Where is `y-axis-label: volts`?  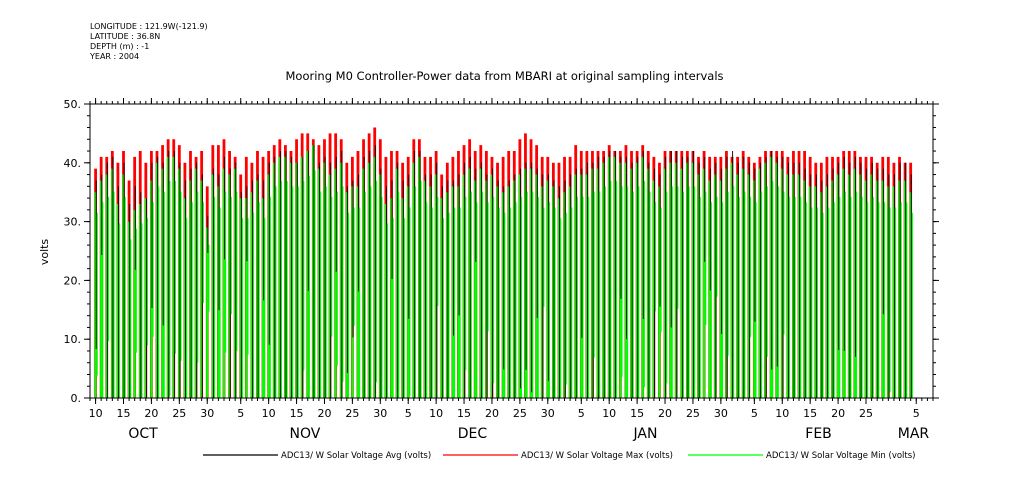
y-axis-label: volts is located at coordinates (44, 252).